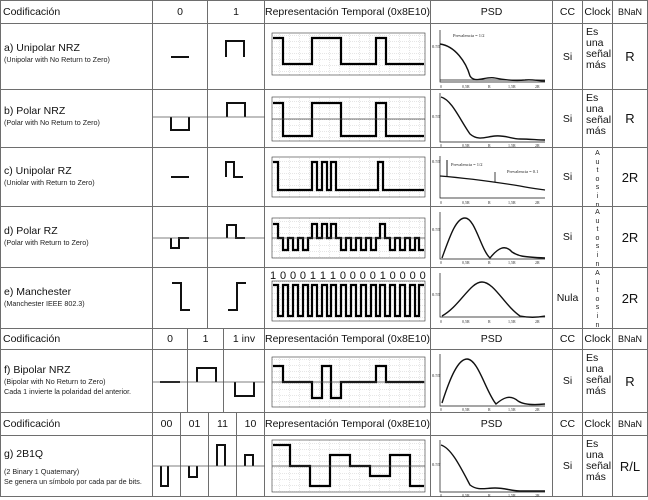  What do you see at coordinates (492, 339) in the screenshot?
I see `header2-psd: PSD` at bounding box center [492, 339].